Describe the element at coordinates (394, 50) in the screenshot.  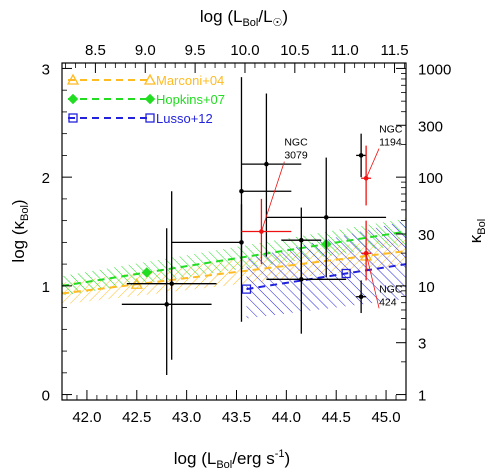
I see `top-tick-label: 11.5` at that location.